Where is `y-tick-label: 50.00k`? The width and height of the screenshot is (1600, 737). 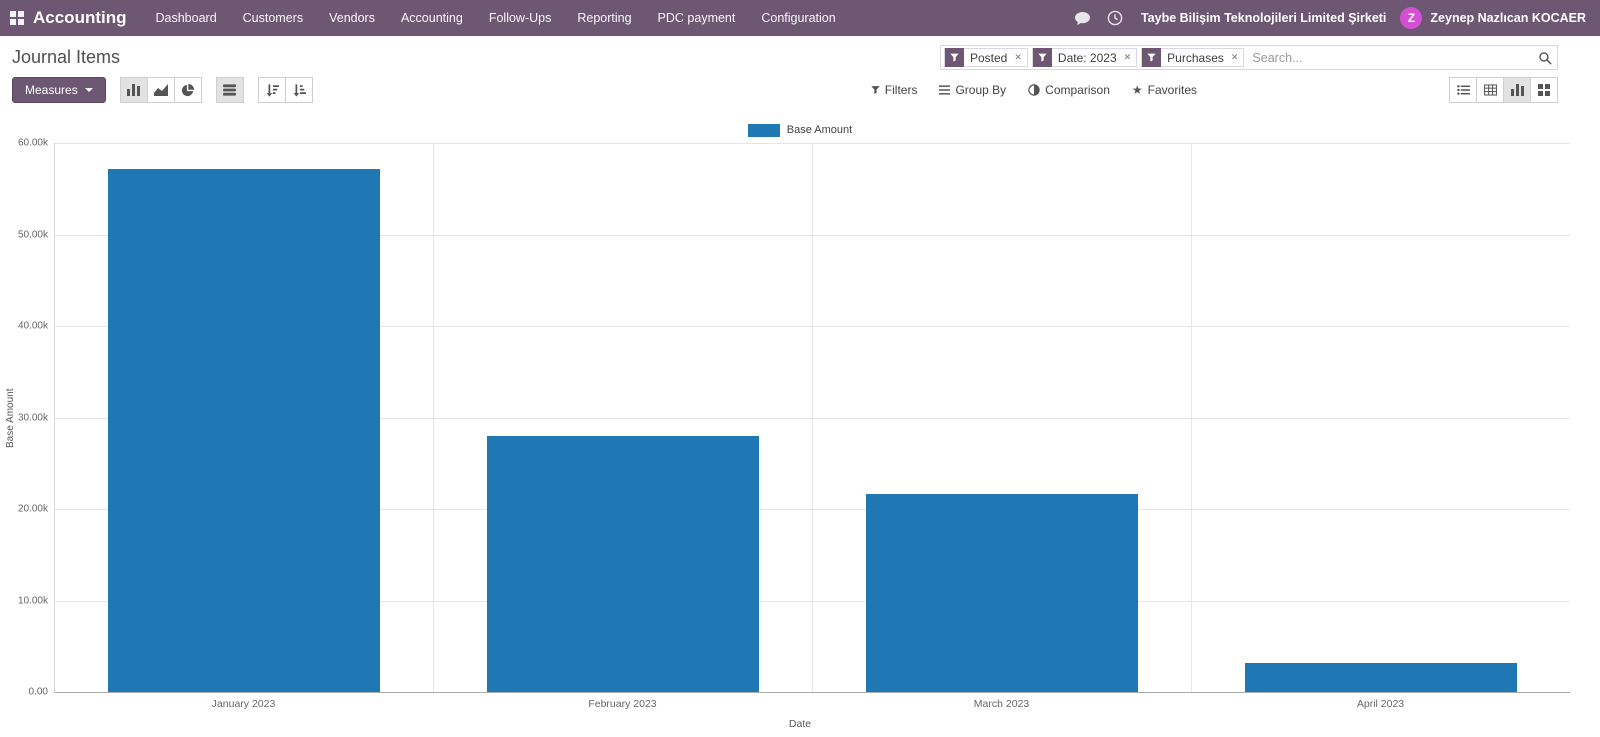
y-tick-label: 50.00k is located at coordinates (32, 234).